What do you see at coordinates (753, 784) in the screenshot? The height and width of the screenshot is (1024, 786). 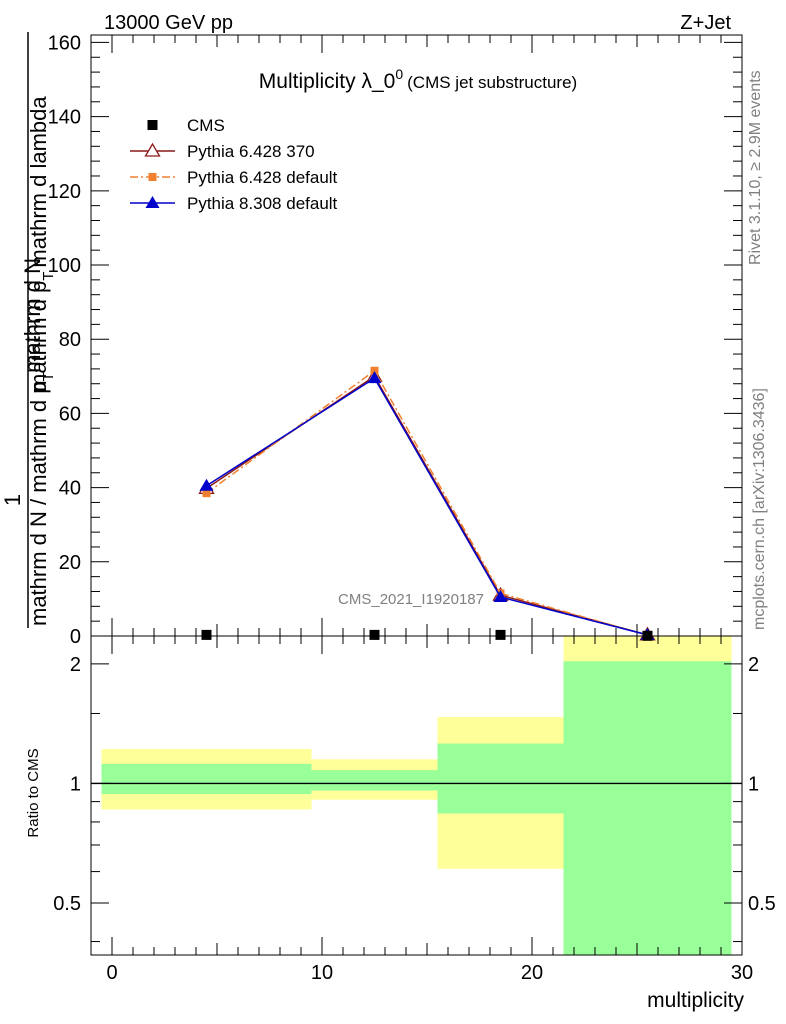 I see `ratio-y-tick-label-right: 1` at bounding box center [753, 784].